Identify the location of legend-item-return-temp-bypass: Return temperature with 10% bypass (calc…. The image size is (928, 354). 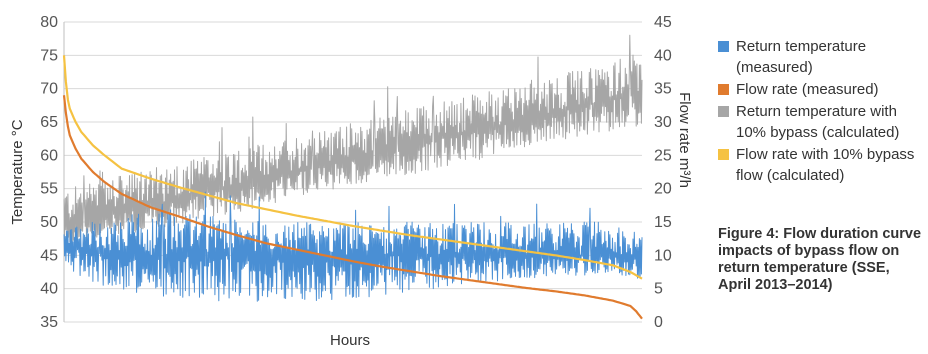
(823, 122).